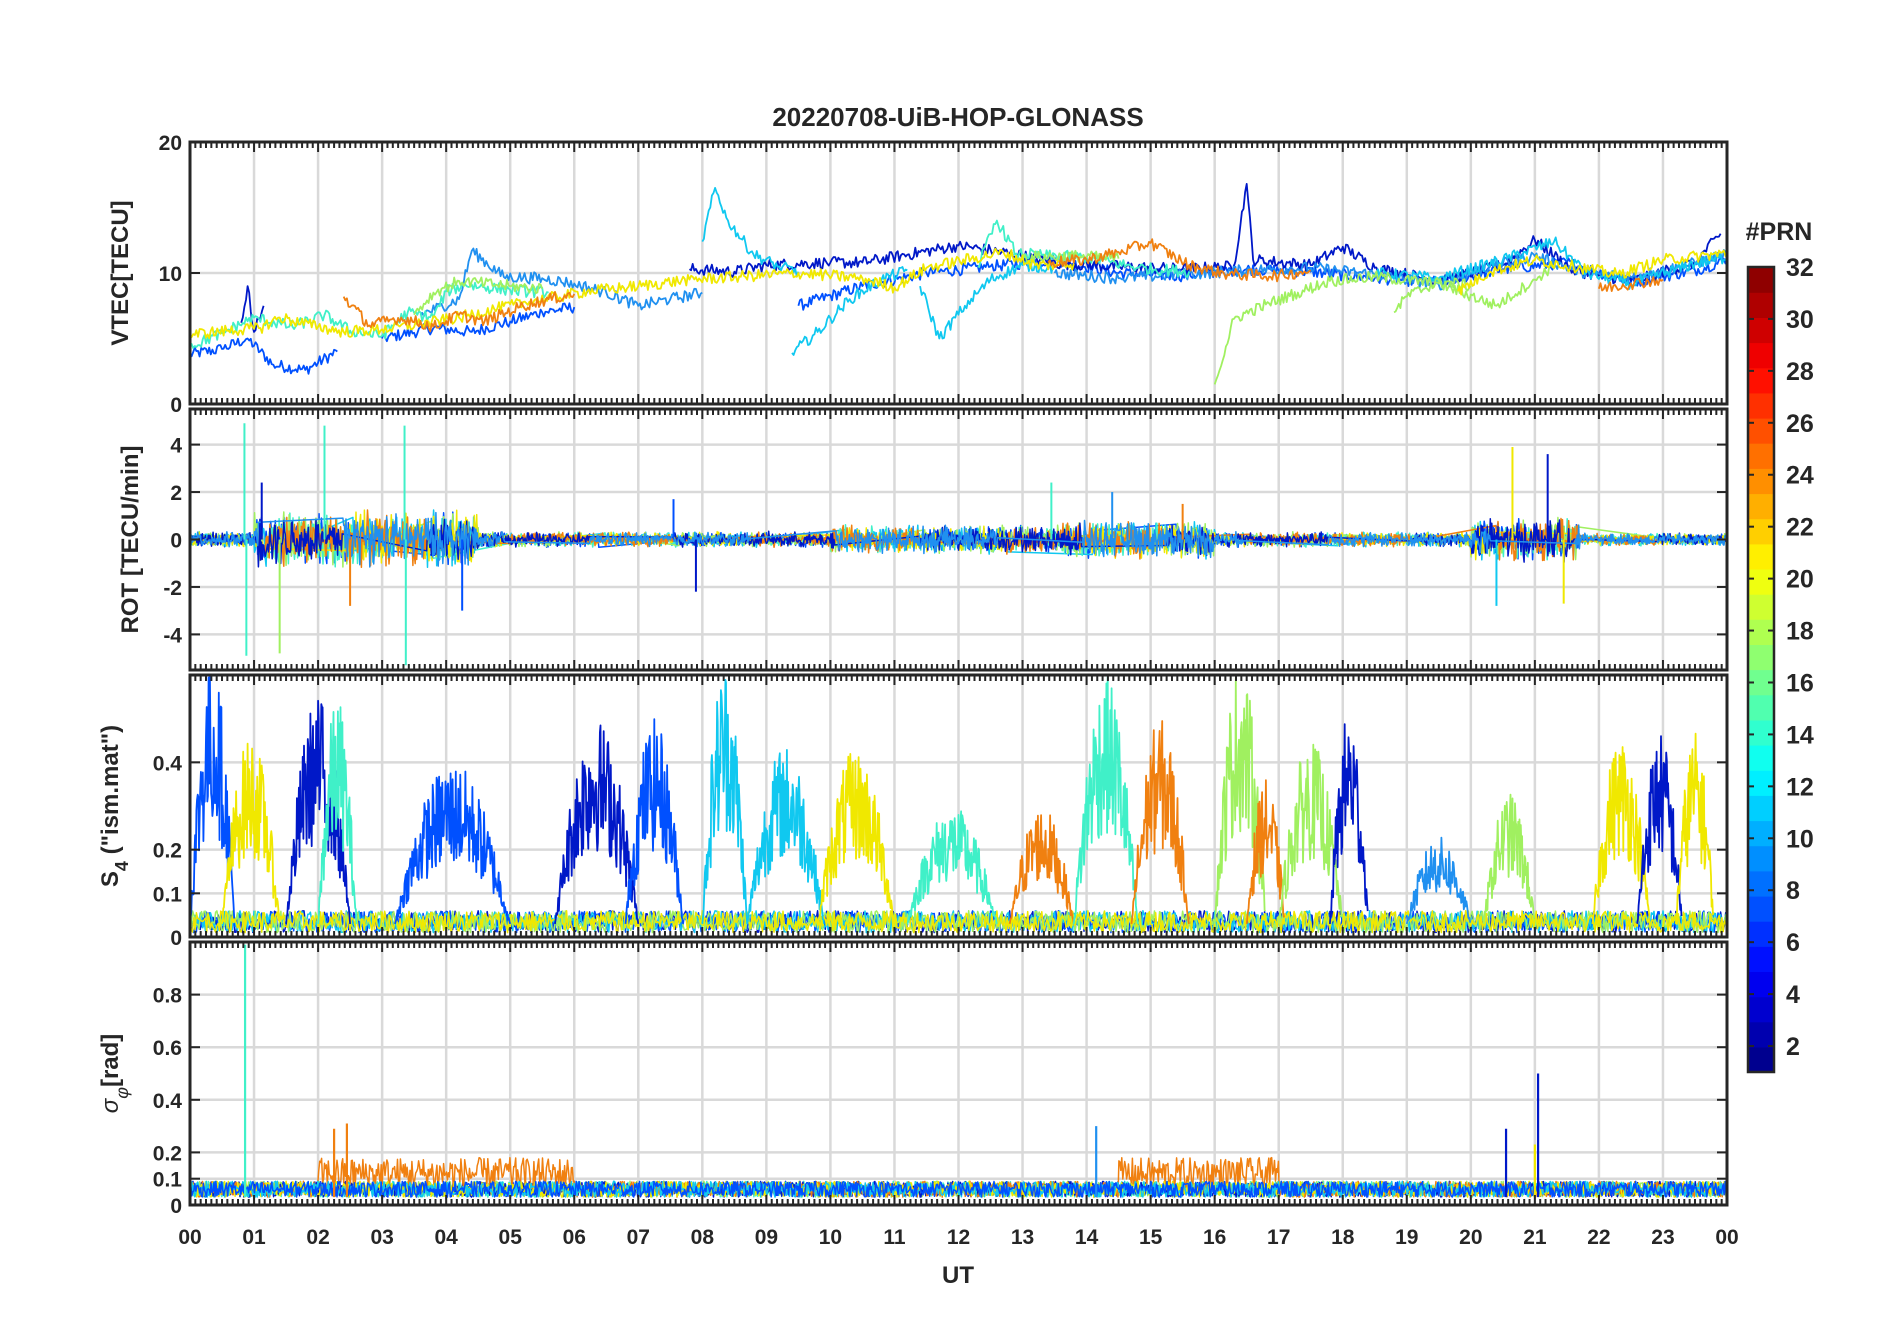 This screenshot has width=1902, height=1335. What do you see at coordinates (189, 1237) in the screenshot?
I see `x-tick-label: 00` at bounding box center [189, 1237].